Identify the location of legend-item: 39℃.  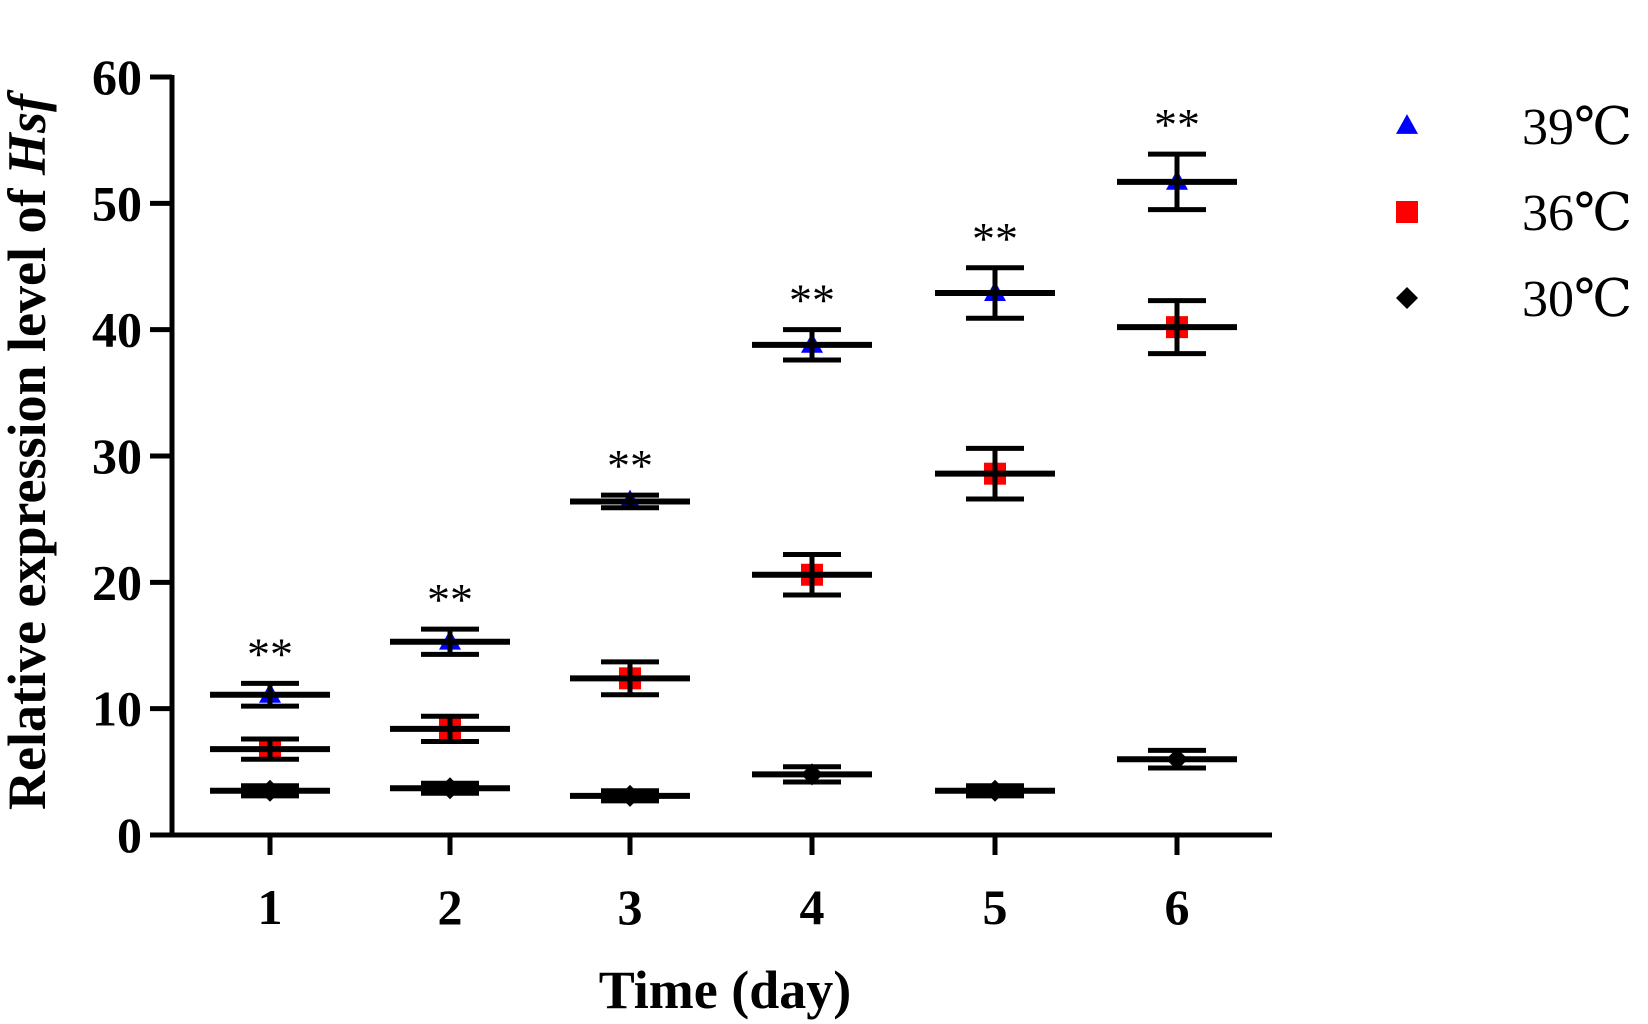
(1514, 127).